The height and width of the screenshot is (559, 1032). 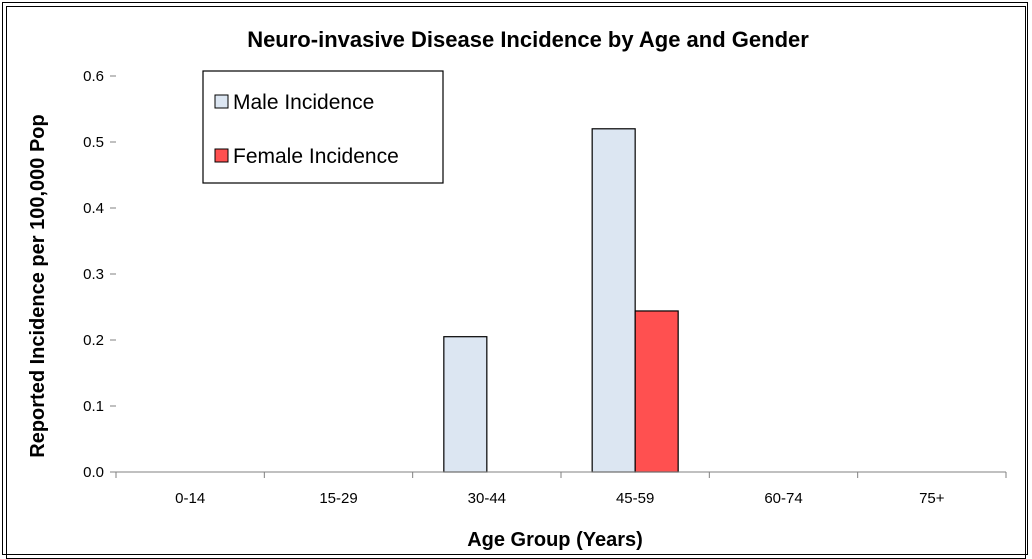 I want to click on y-axis-label: Reported Incidence per 100,000 Pop, so click(x=38, y=285).